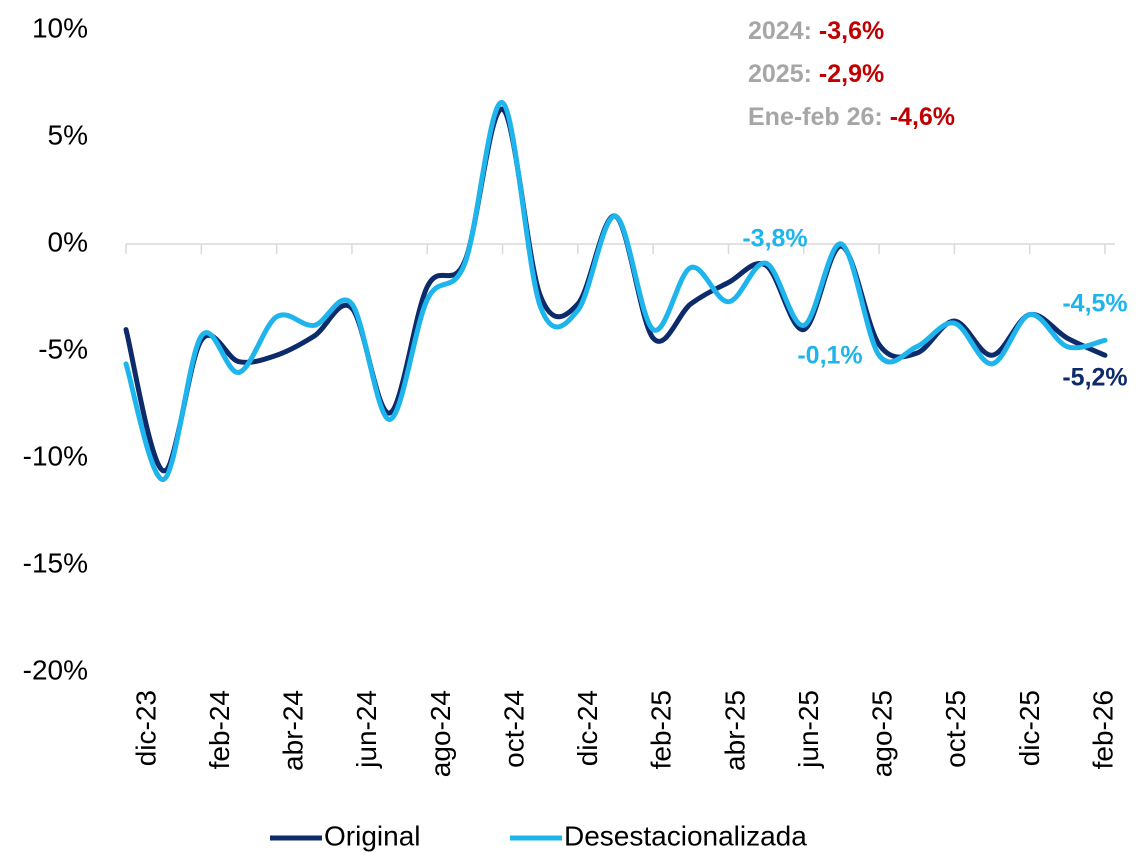 This screenshot has height=862, width=1137. Describe the element at coordinates (816, 31) in the screenshot. I see `note: 2024: -3,6%` at that location.